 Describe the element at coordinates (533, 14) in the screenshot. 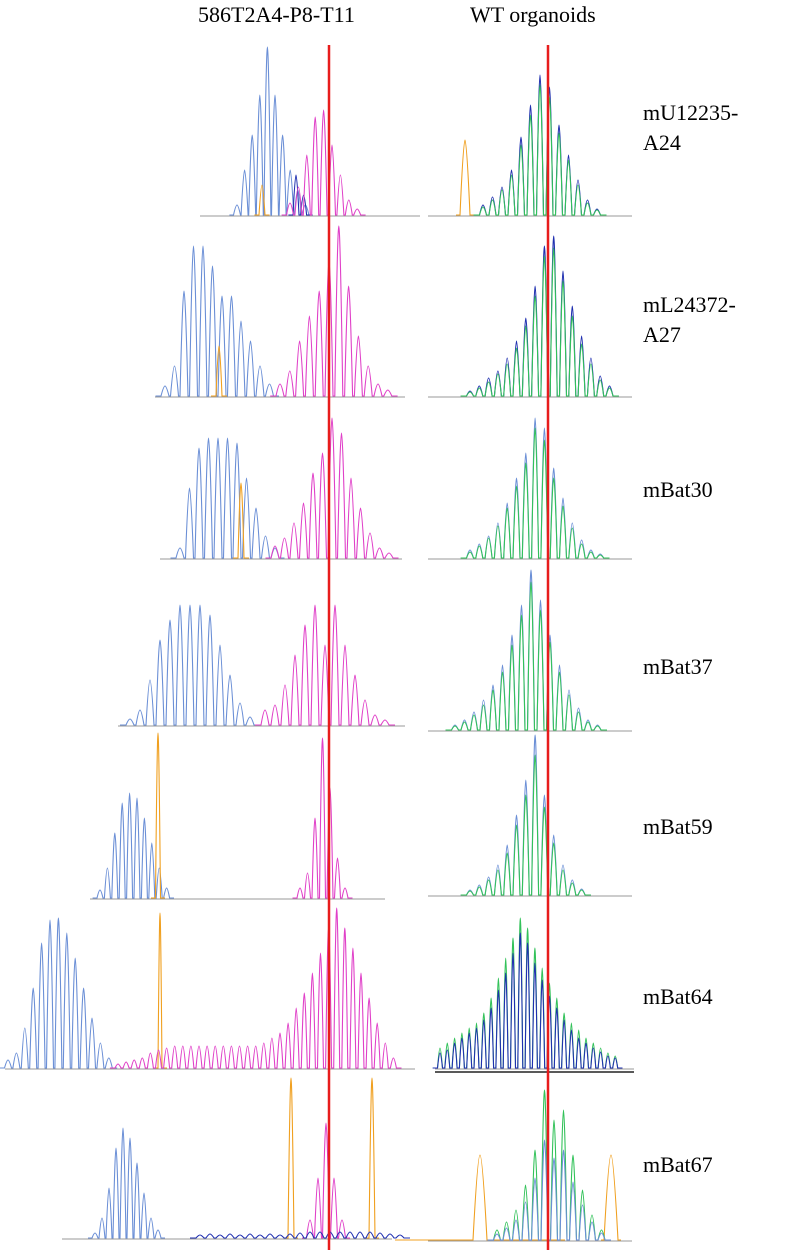

I see `right-column-title: WT organoids` at that location.